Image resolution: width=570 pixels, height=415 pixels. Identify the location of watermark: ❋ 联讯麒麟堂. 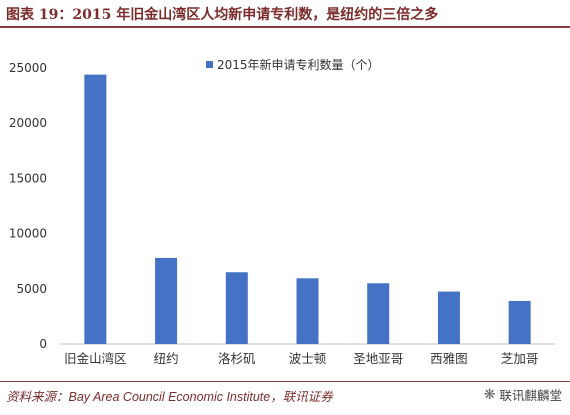
(523, 394).